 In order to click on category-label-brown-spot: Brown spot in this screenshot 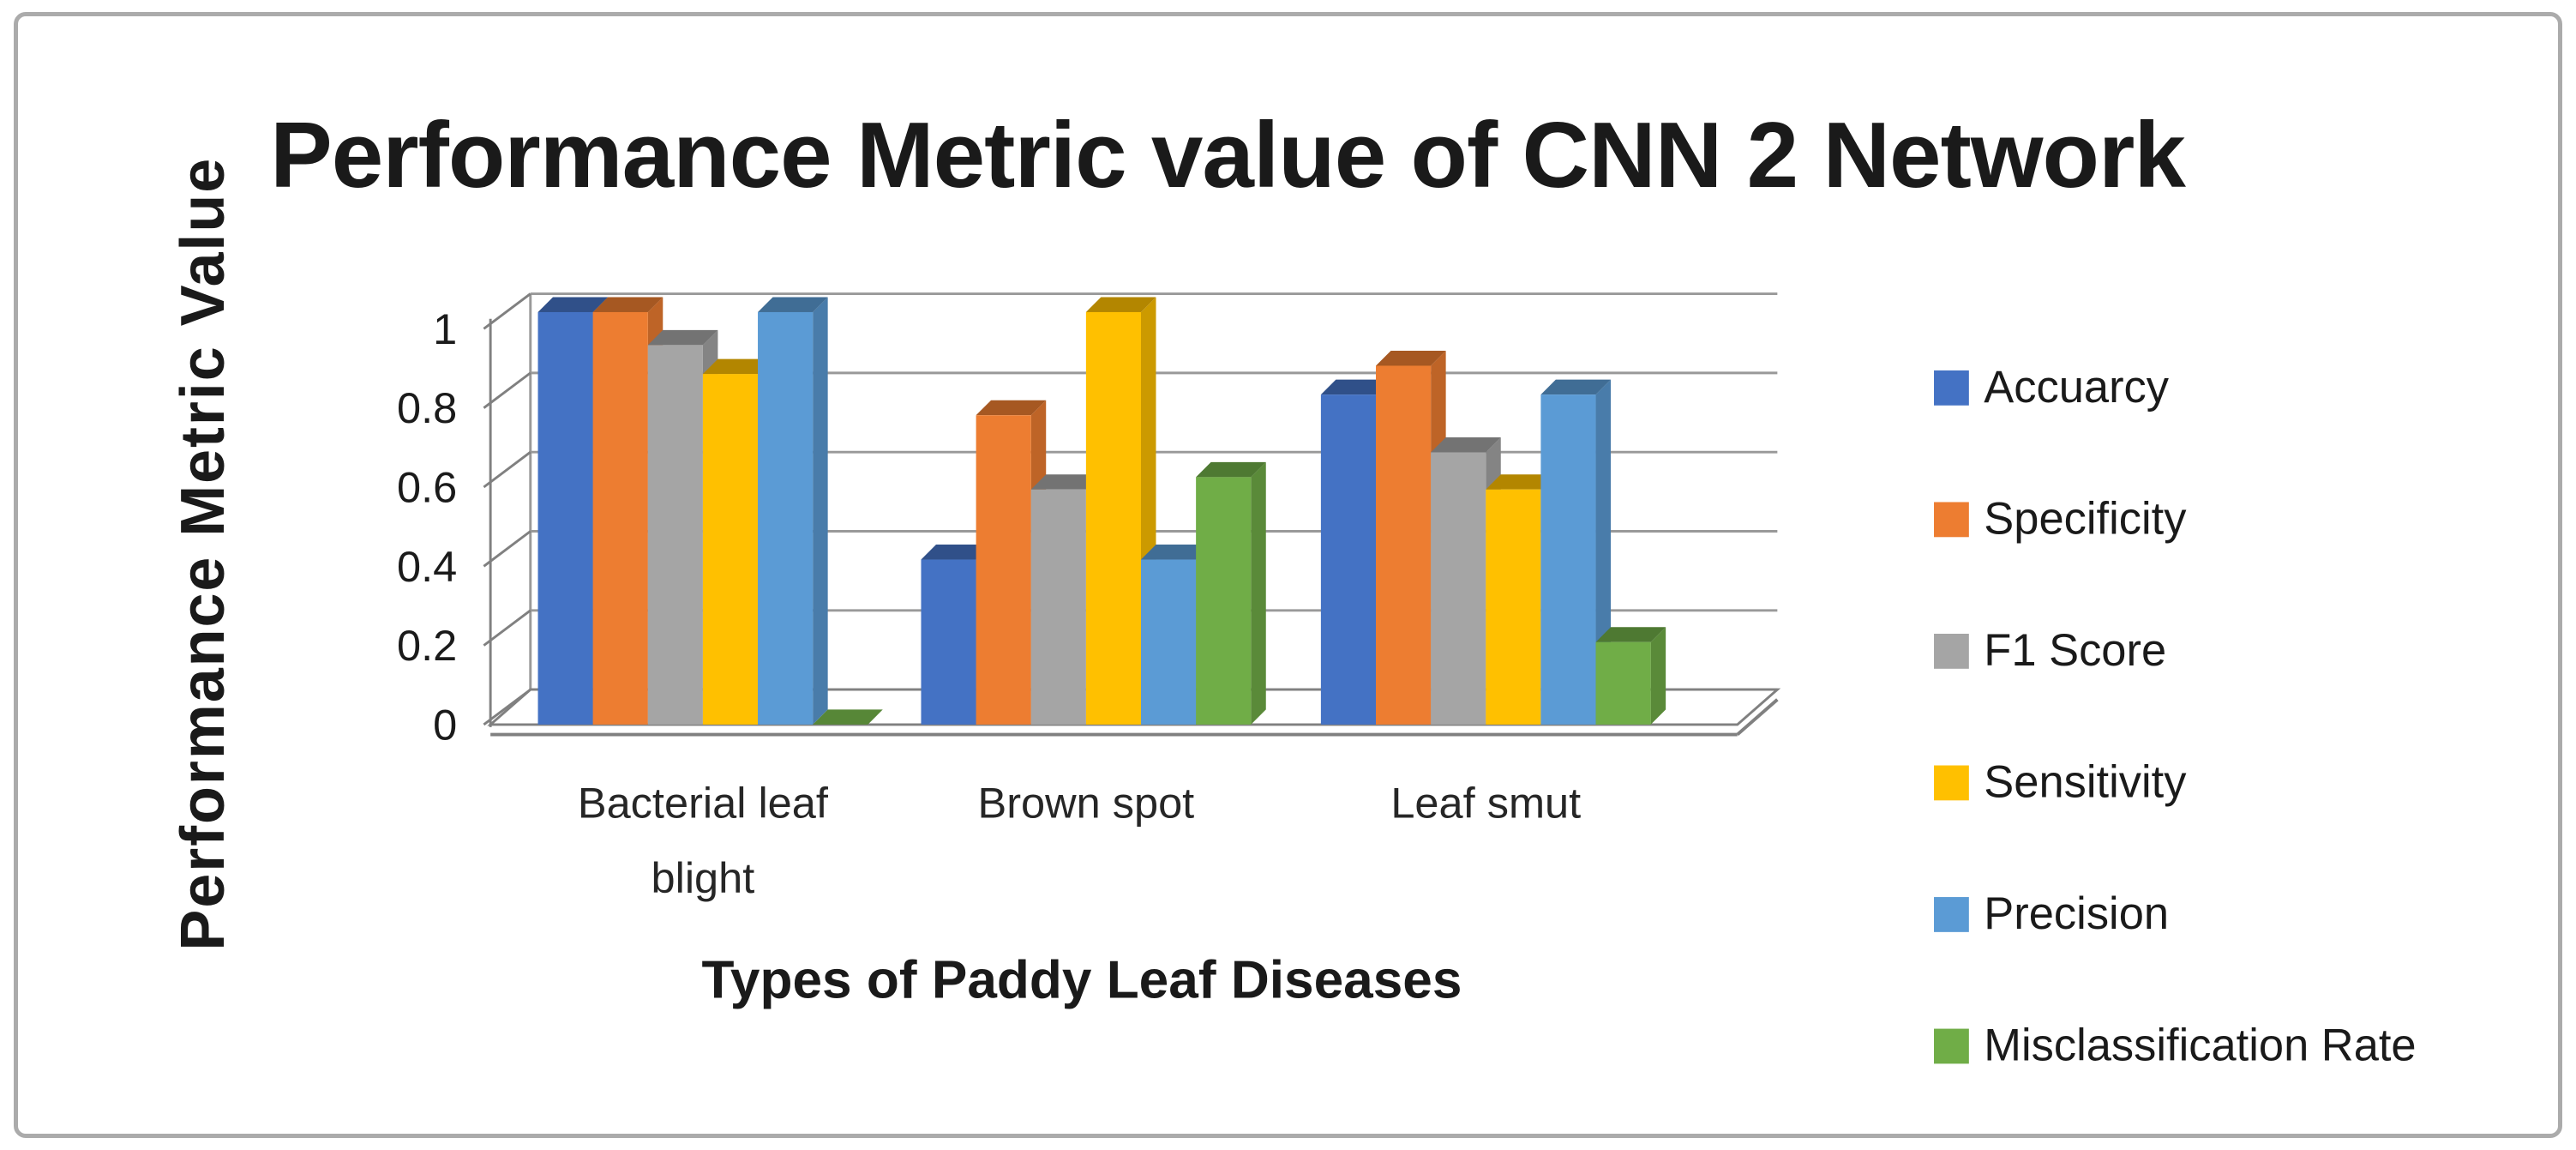, I will do `click(1086, 803)`.